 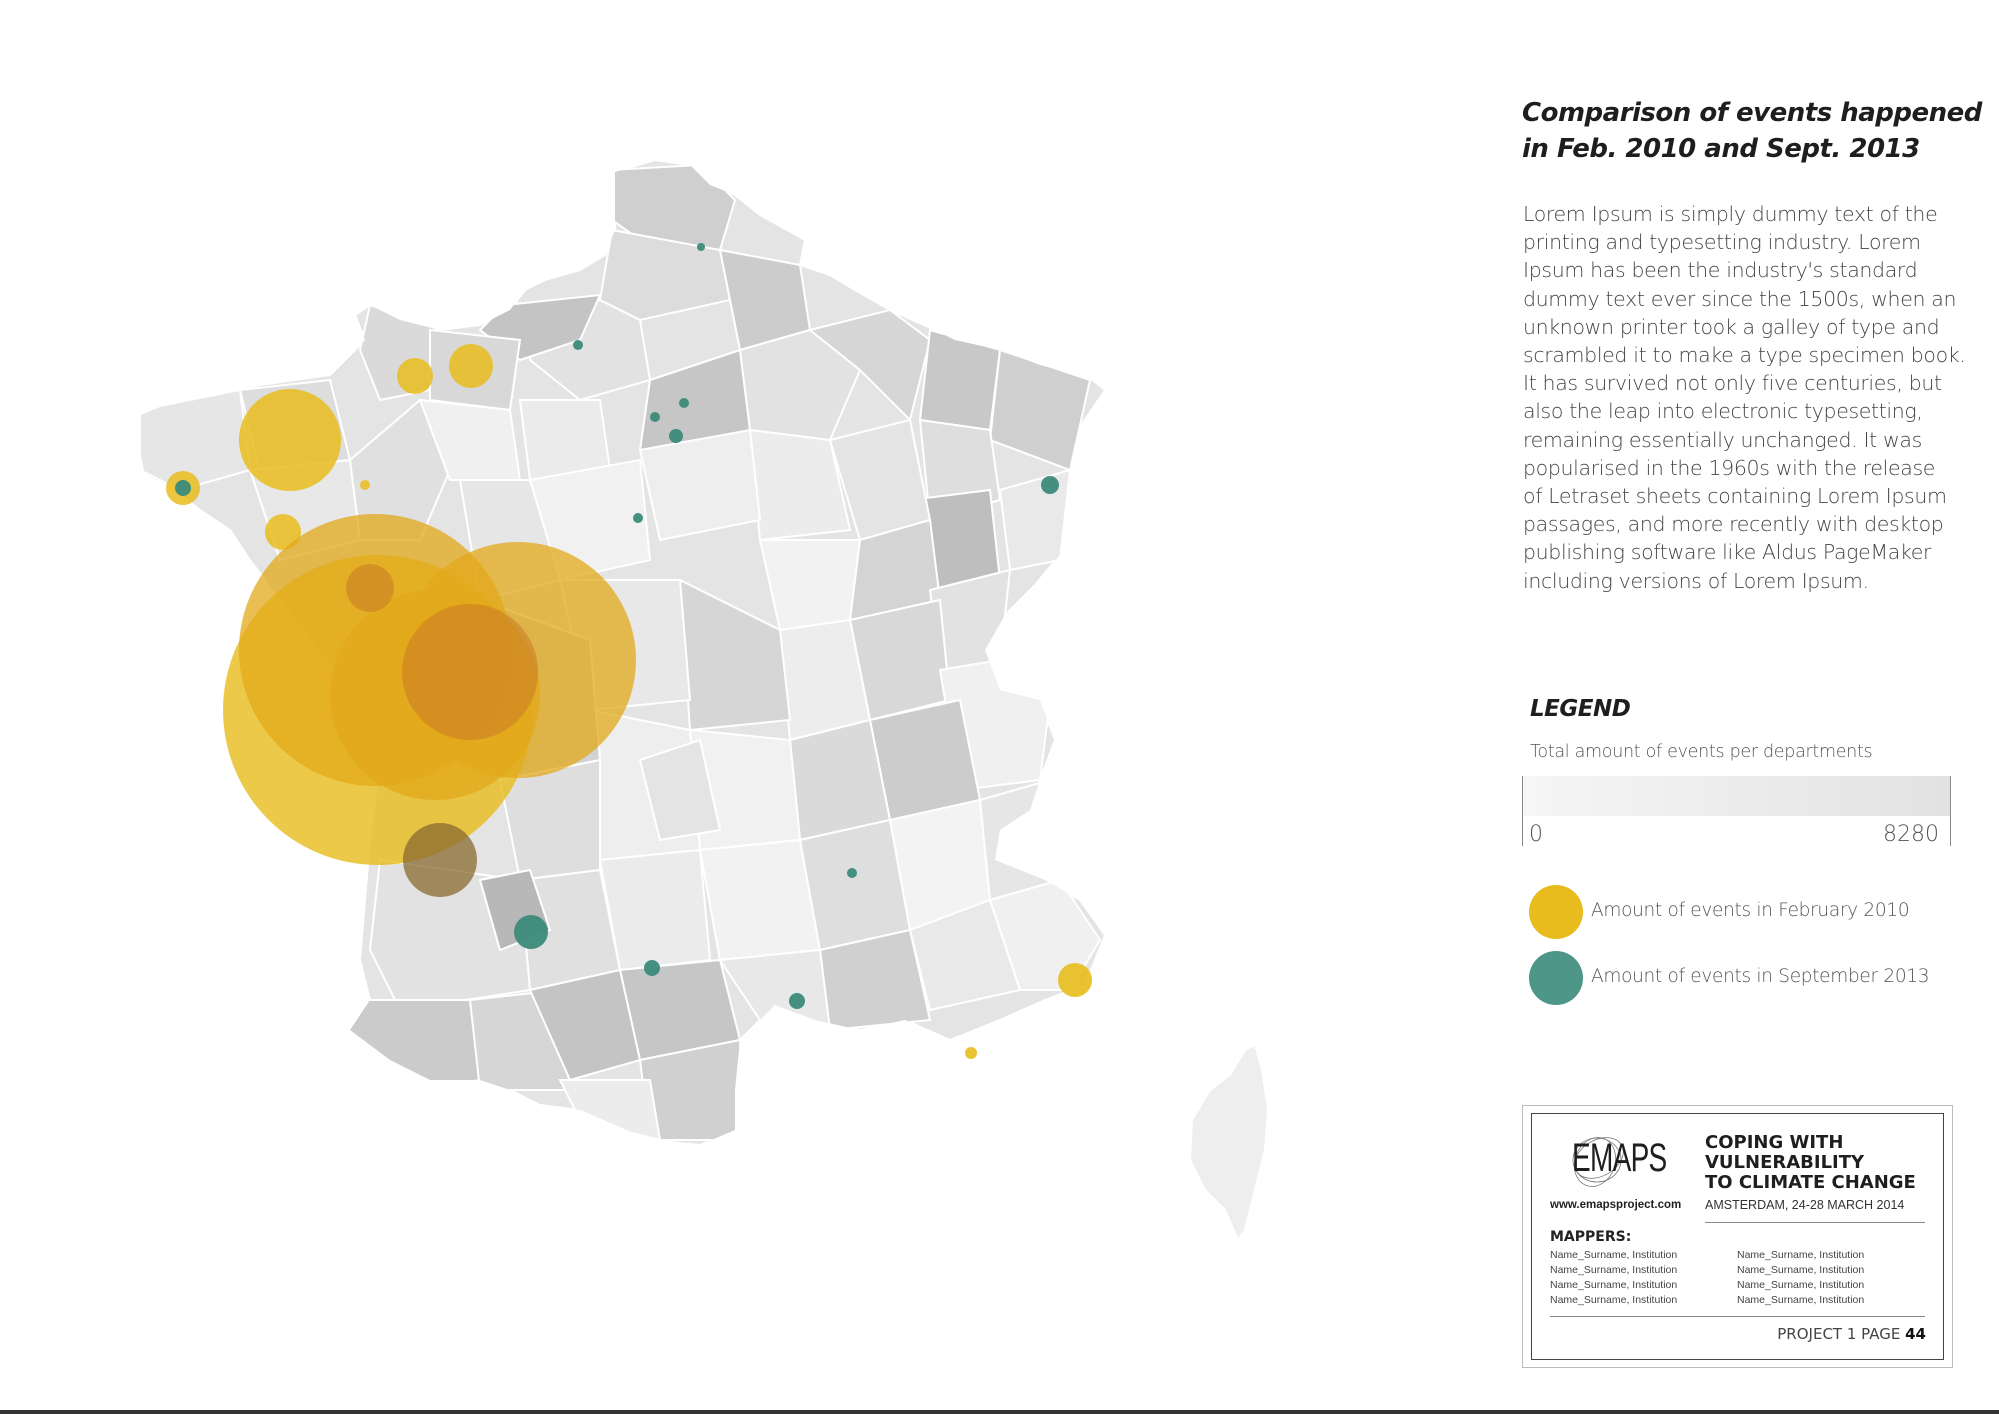 I want to click on body-line: including versions of Lorem Ipsum., so click(x=1696, y=580).